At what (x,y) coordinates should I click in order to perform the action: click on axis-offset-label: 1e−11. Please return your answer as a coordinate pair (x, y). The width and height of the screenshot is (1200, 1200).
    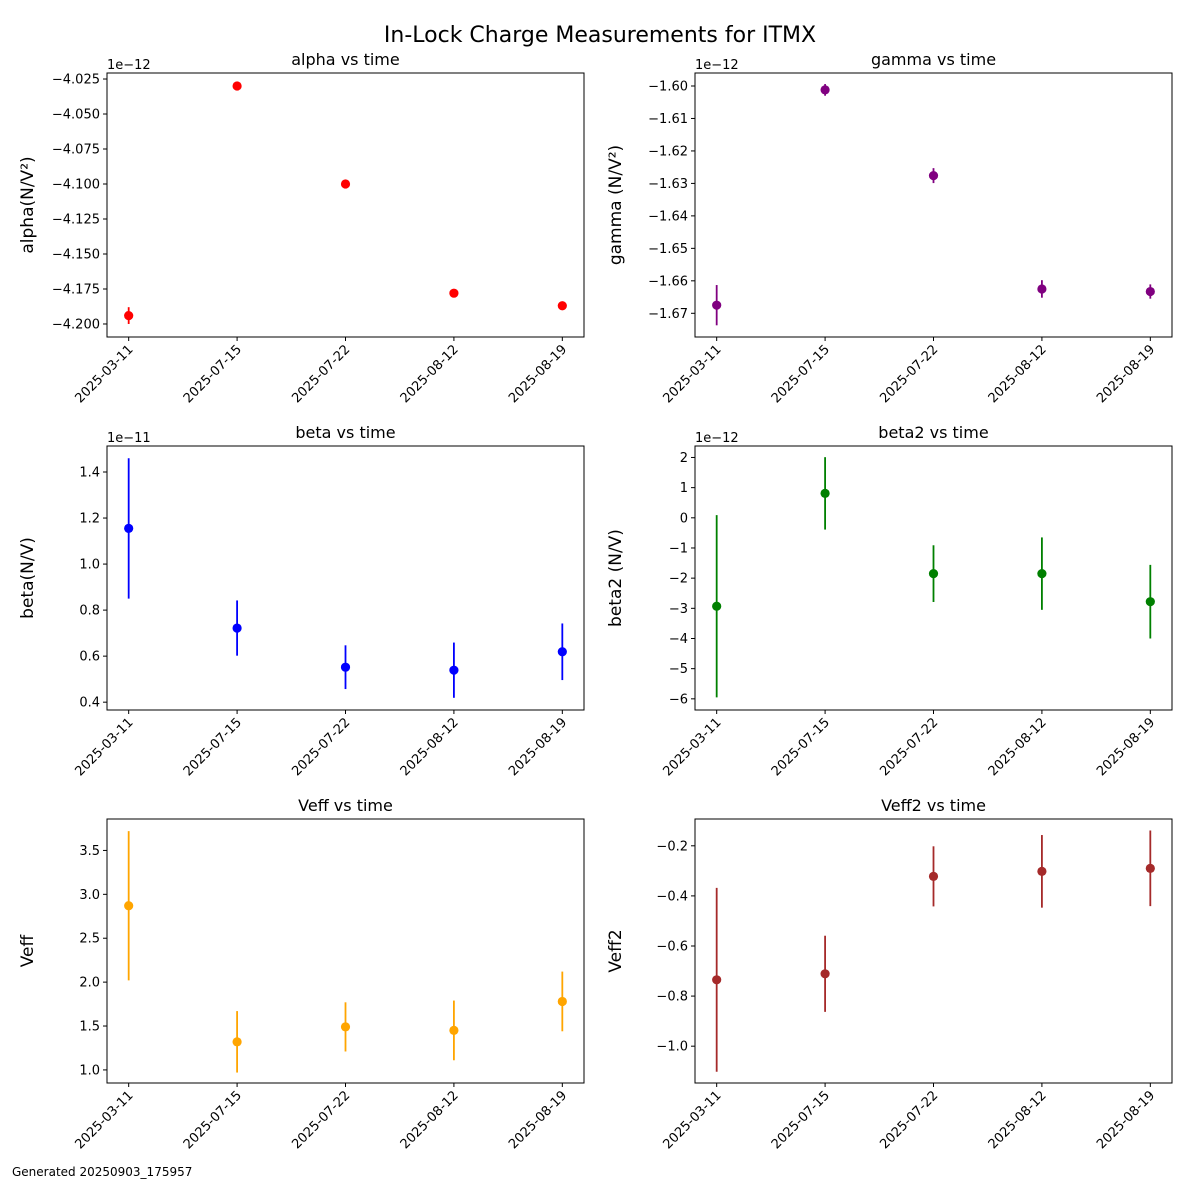
    Looking at the image, I should click on (129, 438).